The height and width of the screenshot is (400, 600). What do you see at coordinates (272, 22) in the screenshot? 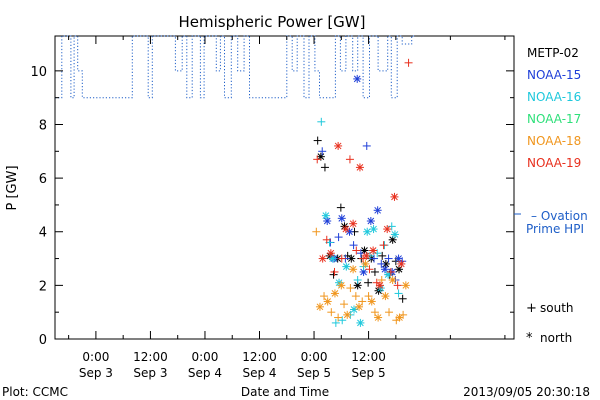
I see `chart-title: Hemispheric Power [GW]` at bounding box center [272, 22].